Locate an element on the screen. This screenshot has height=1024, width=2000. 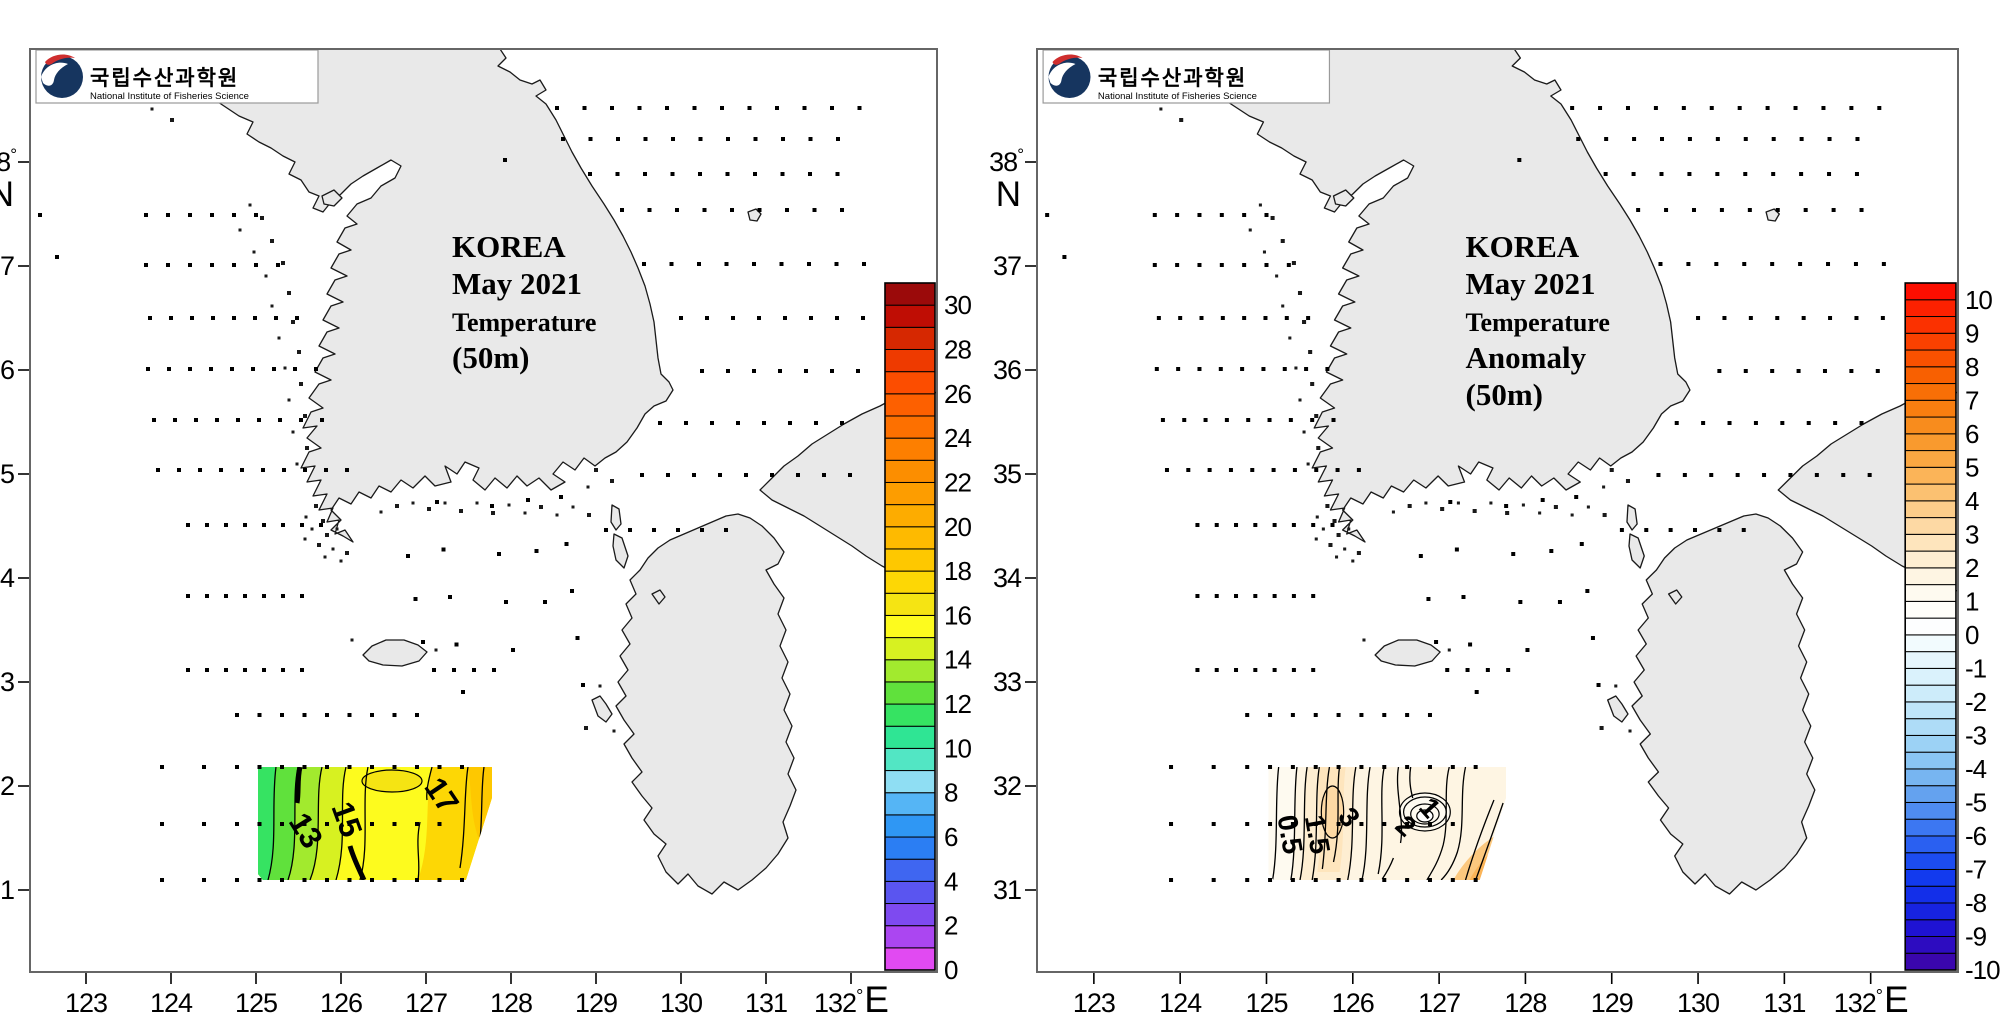
lat-tick-label: 33 is located at coordinates (1007, 682).